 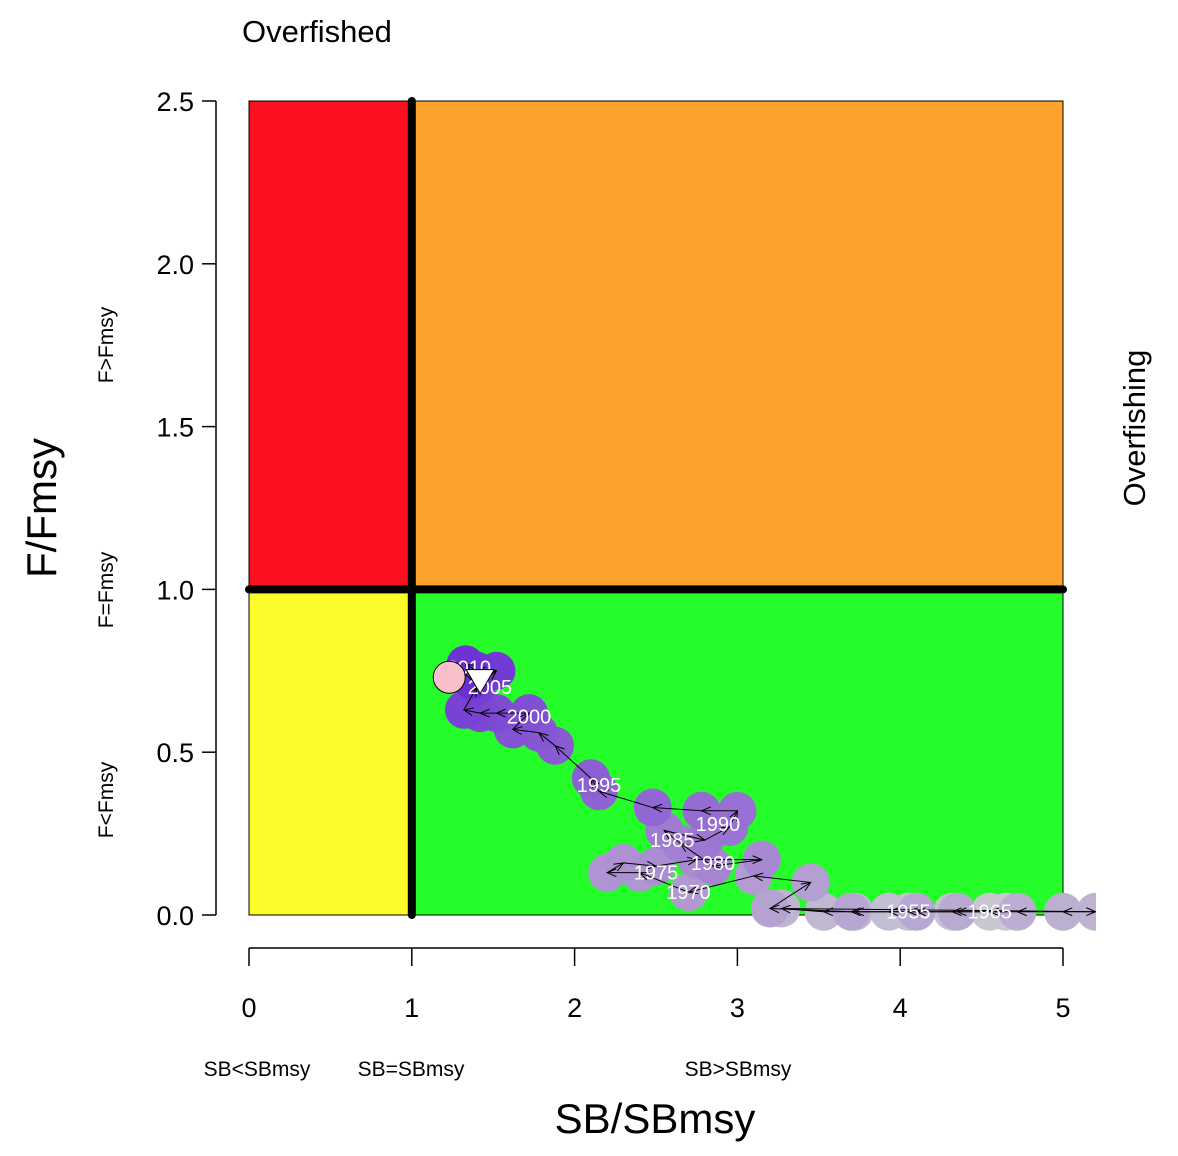 What do you see at coordinates (655, 1118) in the screenshot?
I see `x-axis-title: SB/SBmsy` at bounding box center [655, 1118].